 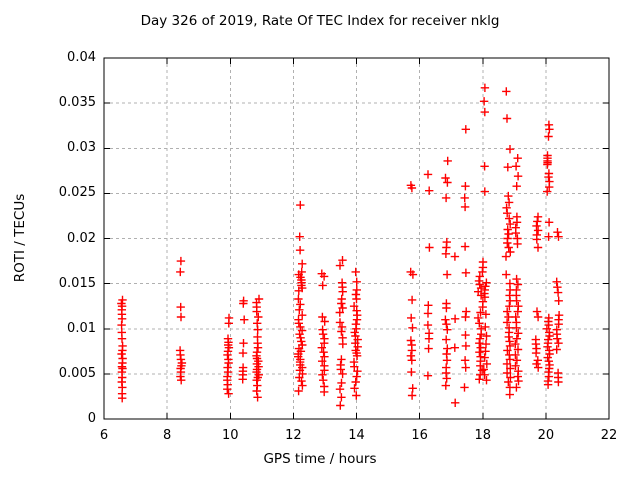 I want to click on y-tick-label: 0, so click(x=91, y=418).